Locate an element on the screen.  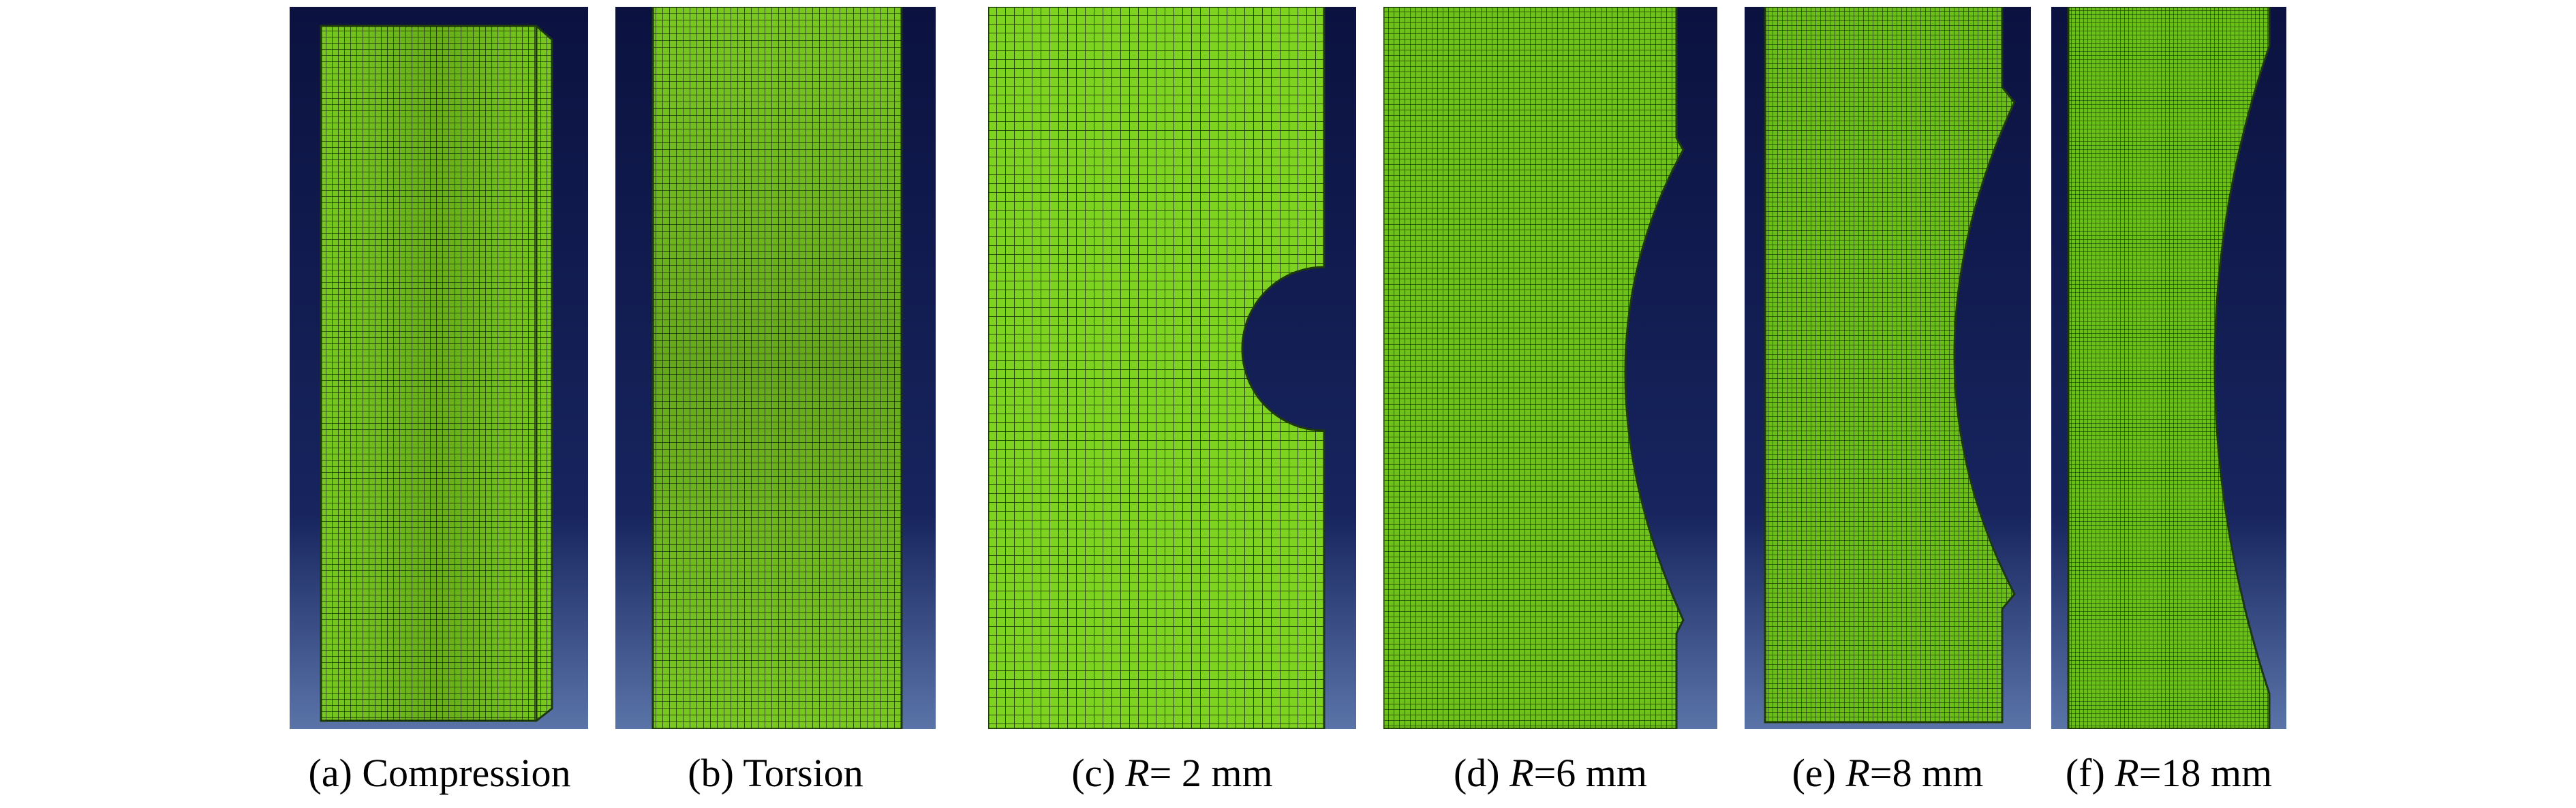
caption-b: (b) Torsion is located at coordinates (775, 774).